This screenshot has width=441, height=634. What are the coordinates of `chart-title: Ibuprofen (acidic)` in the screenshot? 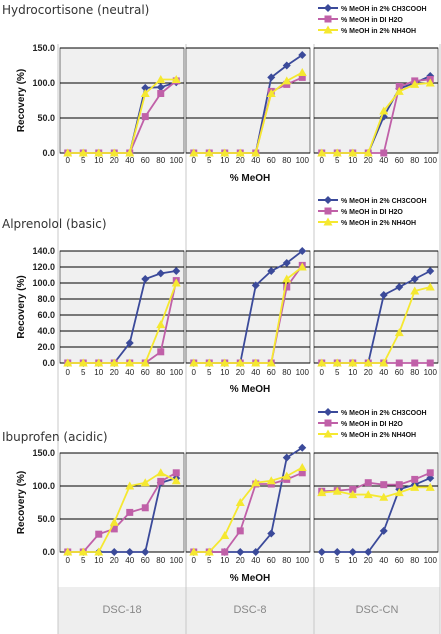 It's located at (55, 437).